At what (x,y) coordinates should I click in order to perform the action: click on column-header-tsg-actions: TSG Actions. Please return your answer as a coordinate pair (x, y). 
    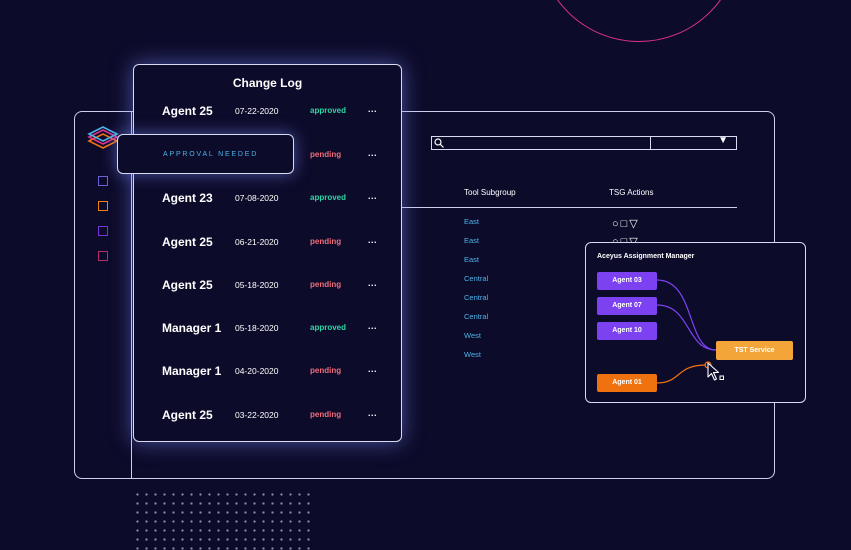
    Looking at the image, I should click on (631, 192).